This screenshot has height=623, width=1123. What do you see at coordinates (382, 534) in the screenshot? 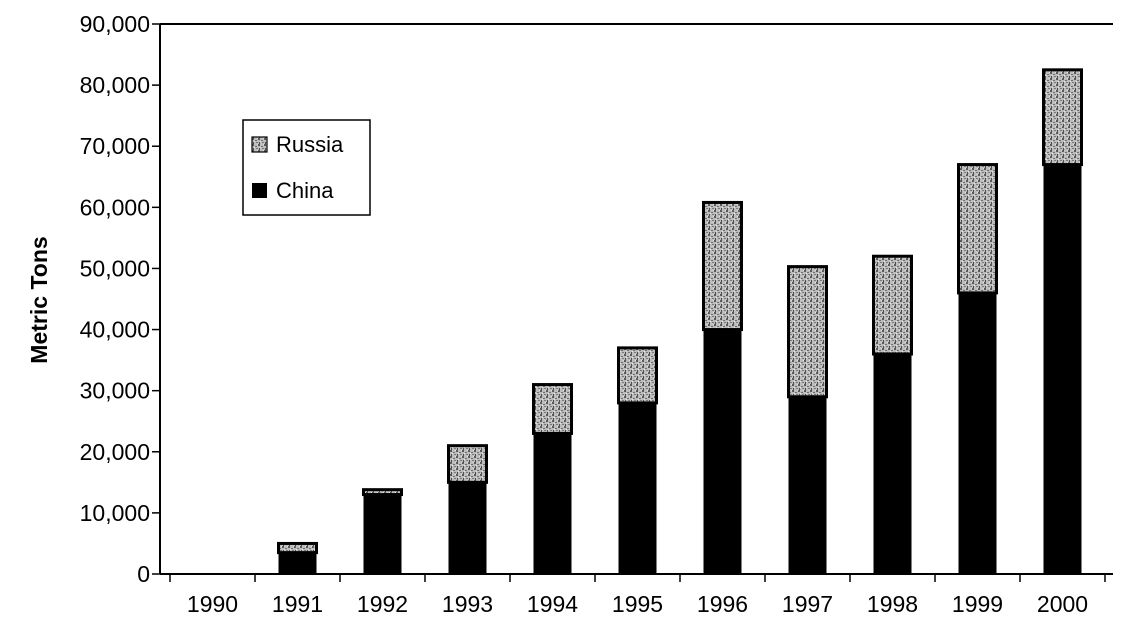
I see `bar-china-1992` at bounding box center [382, 534].